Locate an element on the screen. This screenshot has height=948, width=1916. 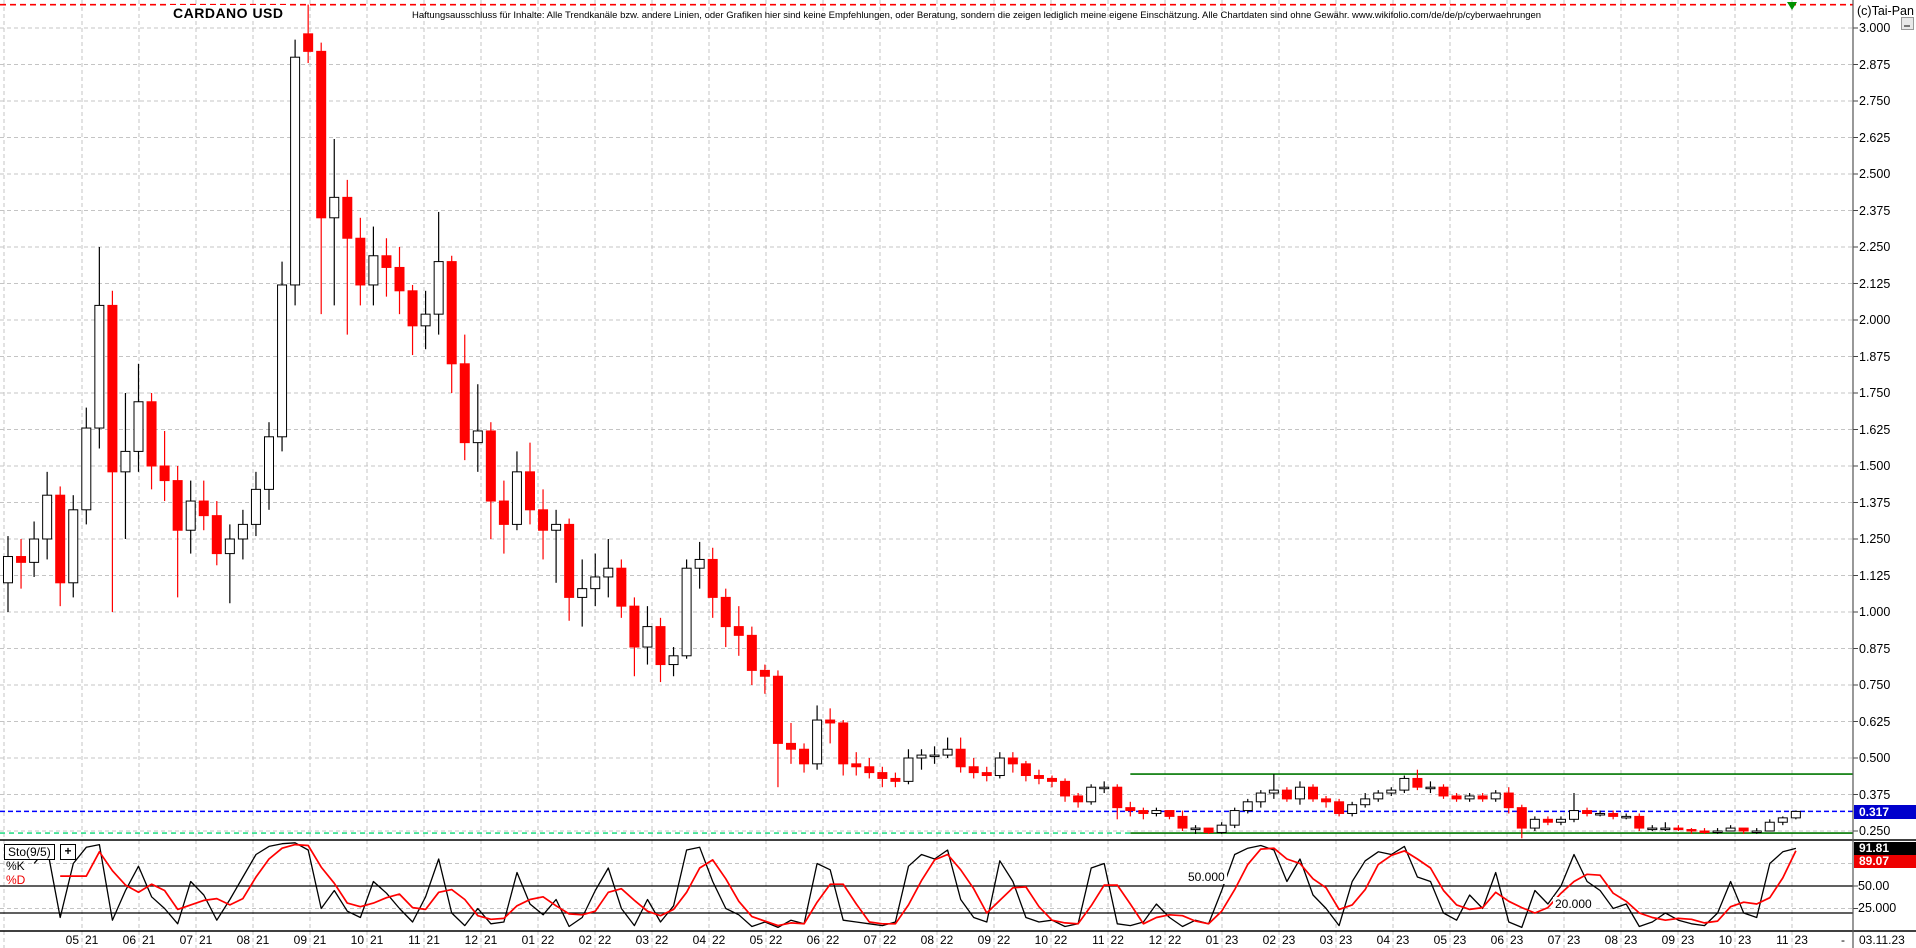
indicator-add-button: + is located at coordinates (68, 852).